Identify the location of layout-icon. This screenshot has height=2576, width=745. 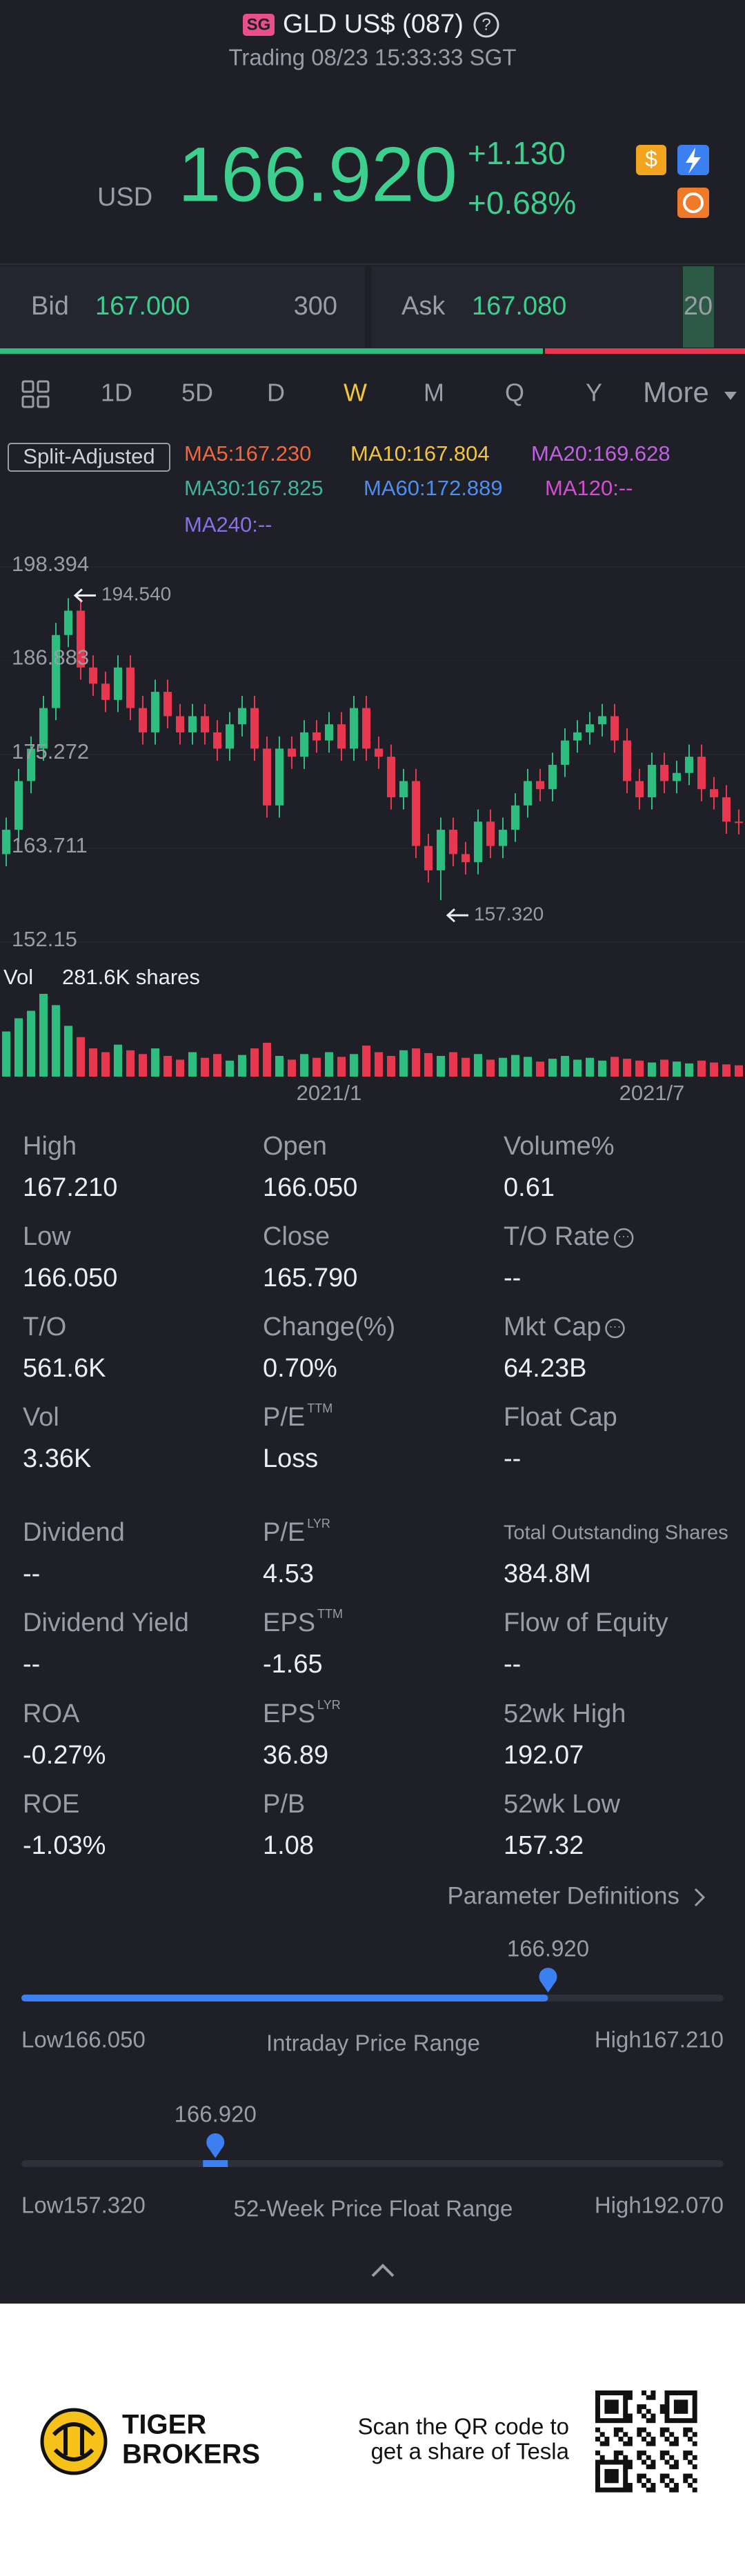
(35, 394).